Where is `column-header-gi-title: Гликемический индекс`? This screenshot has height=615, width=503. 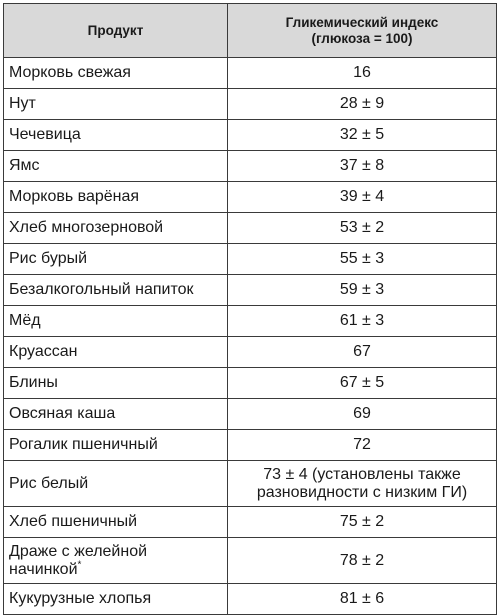 column-header-gi-title: Гликемический индекс is located at coordinates (362, 22).